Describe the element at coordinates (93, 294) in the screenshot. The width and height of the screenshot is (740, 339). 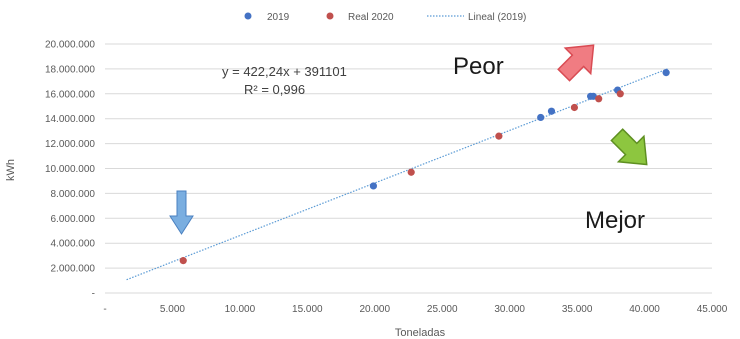
I see `y-tick-label: -` at that location.